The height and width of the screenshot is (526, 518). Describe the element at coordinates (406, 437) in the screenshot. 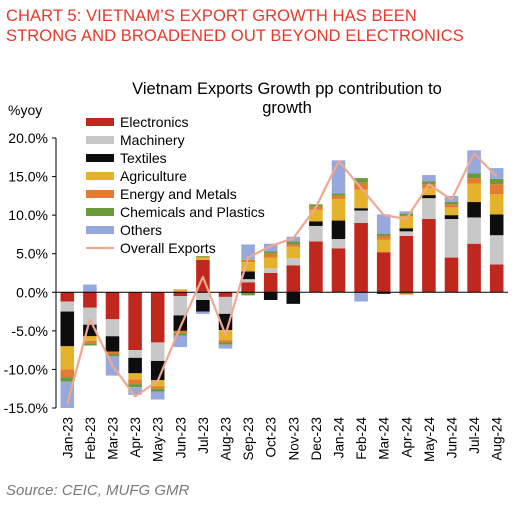

I see `x-tick-label: Apr-24` at that location.